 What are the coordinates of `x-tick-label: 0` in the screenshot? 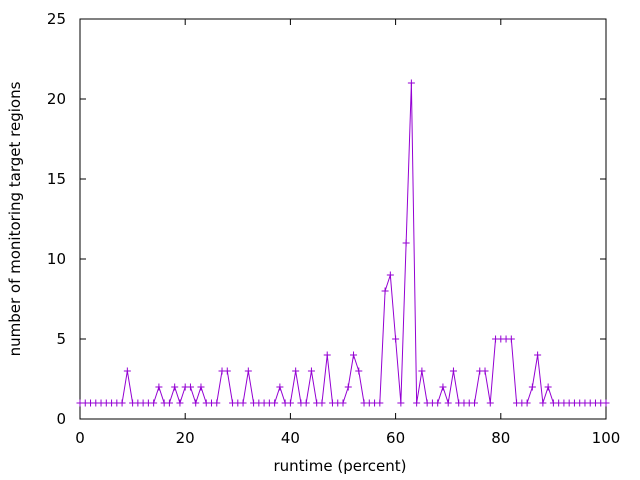 It's located at (80, 438).